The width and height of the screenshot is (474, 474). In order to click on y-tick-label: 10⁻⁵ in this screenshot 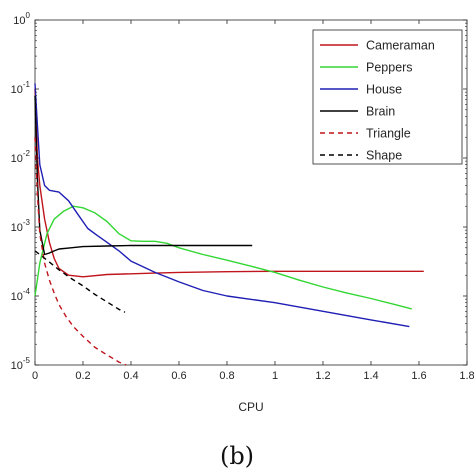, I will do `click(21, 364)`.